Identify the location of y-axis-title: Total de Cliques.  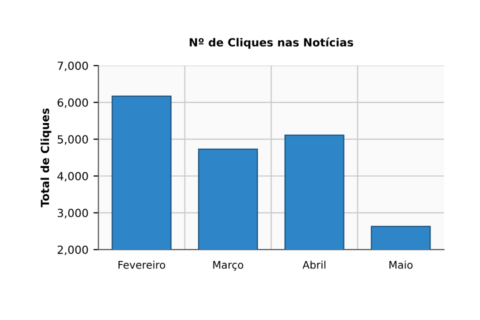
(46, 158).